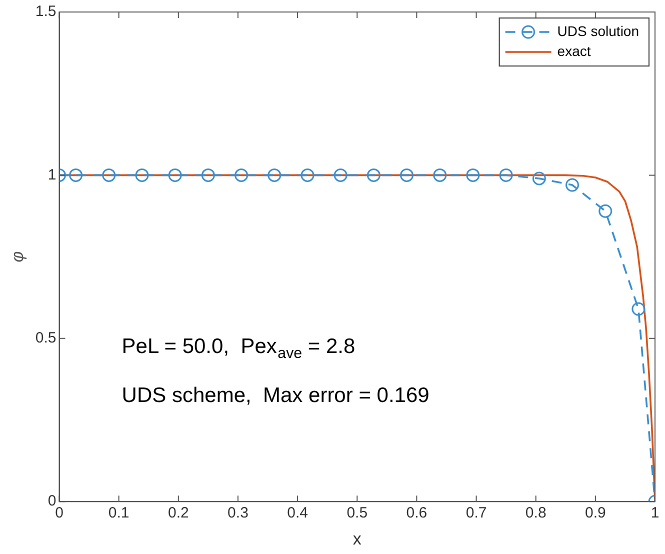 Image resolution: width=665 pixels, height=554 pixels. What do you see at coordinates (276, 396) in the screenshot?
I see `annotation: UDS scheme, Max error = 0.169` at bounding box center [276, 396].